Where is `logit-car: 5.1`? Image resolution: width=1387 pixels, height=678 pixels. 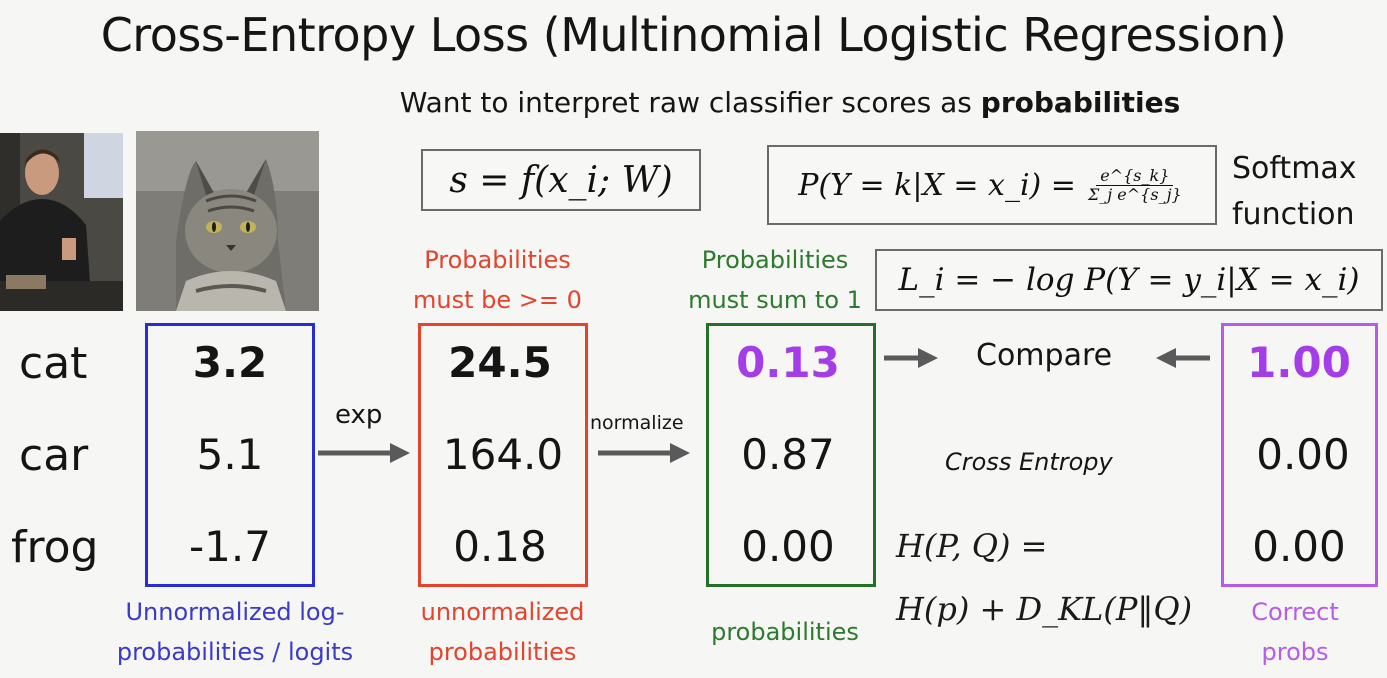
logit-car: 5.1 is located at coordinates (230, 454).